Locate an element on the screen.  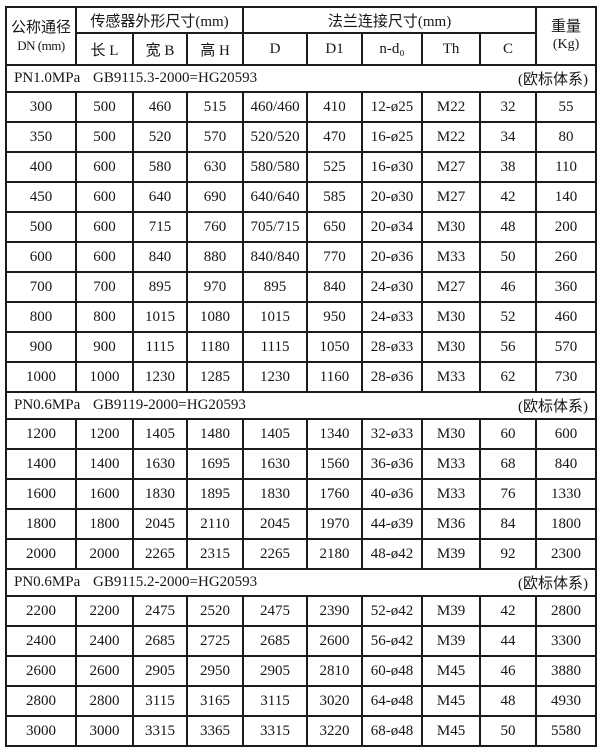
data-cell: 1115 is located at coordinates (275, 347).